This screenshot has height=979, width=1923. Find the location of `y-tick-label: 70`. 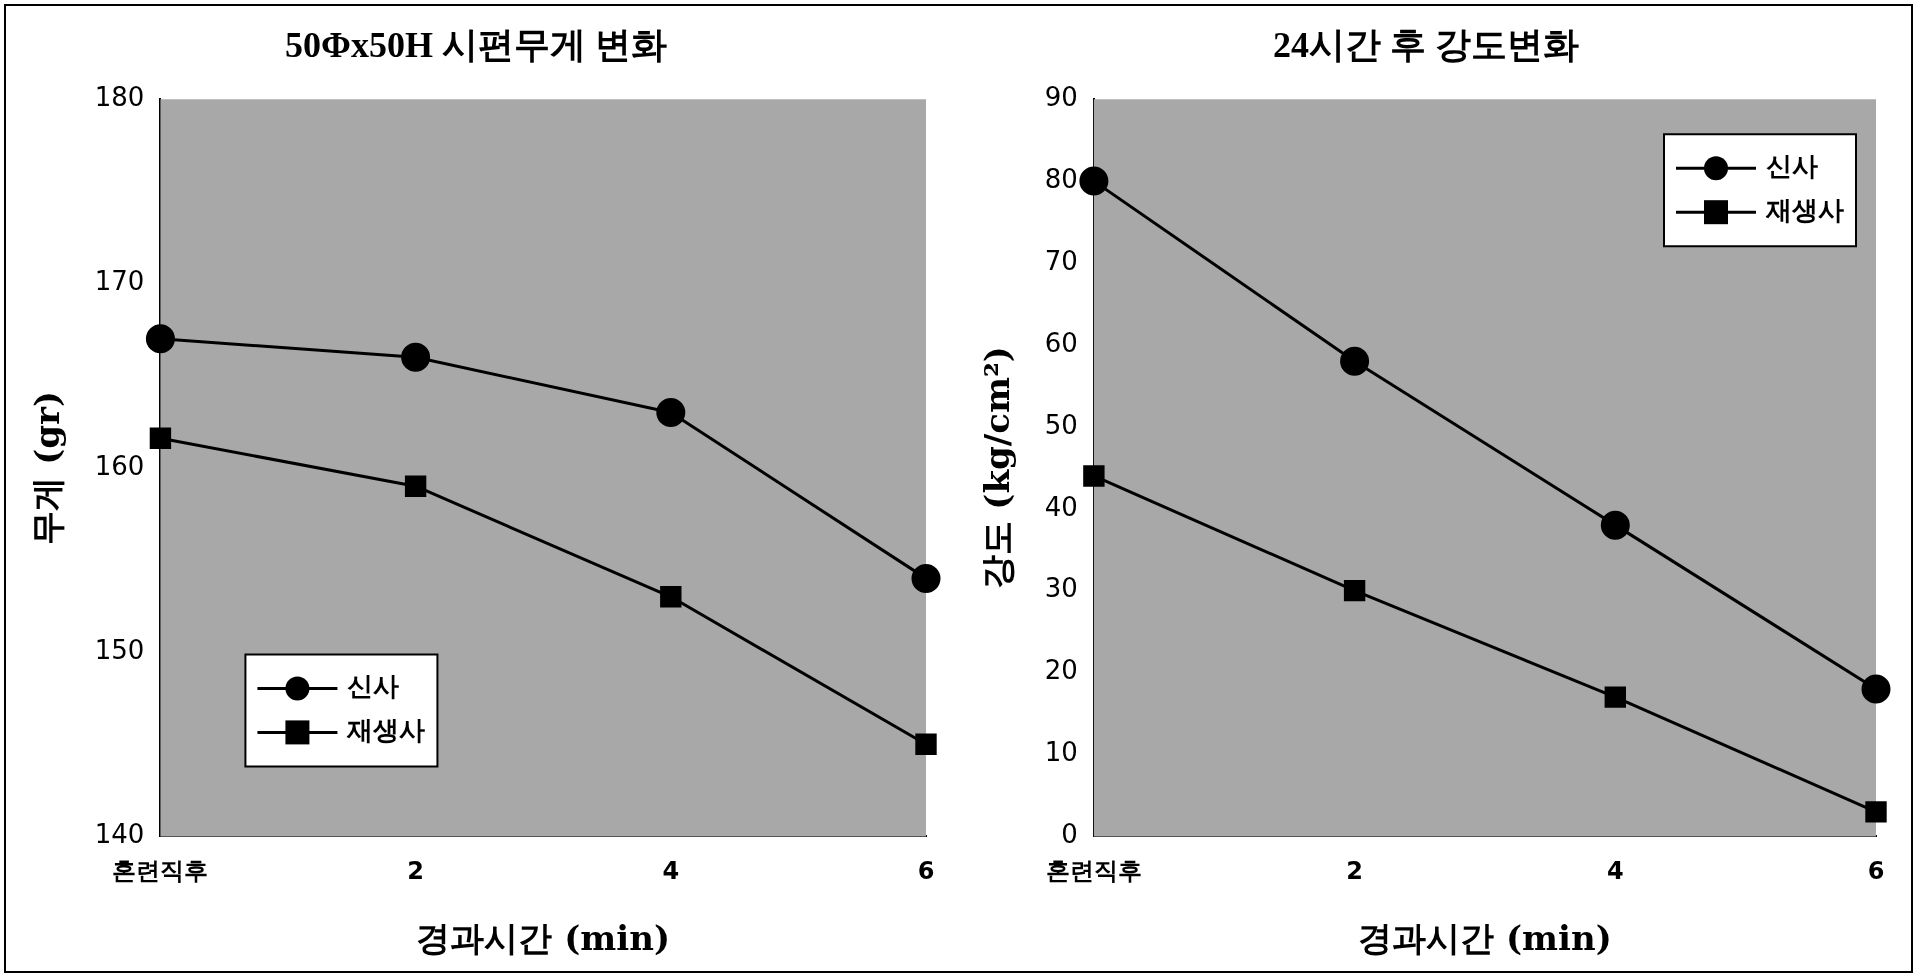

y-tick-label: 70 is located at coordinates (1061, 260).